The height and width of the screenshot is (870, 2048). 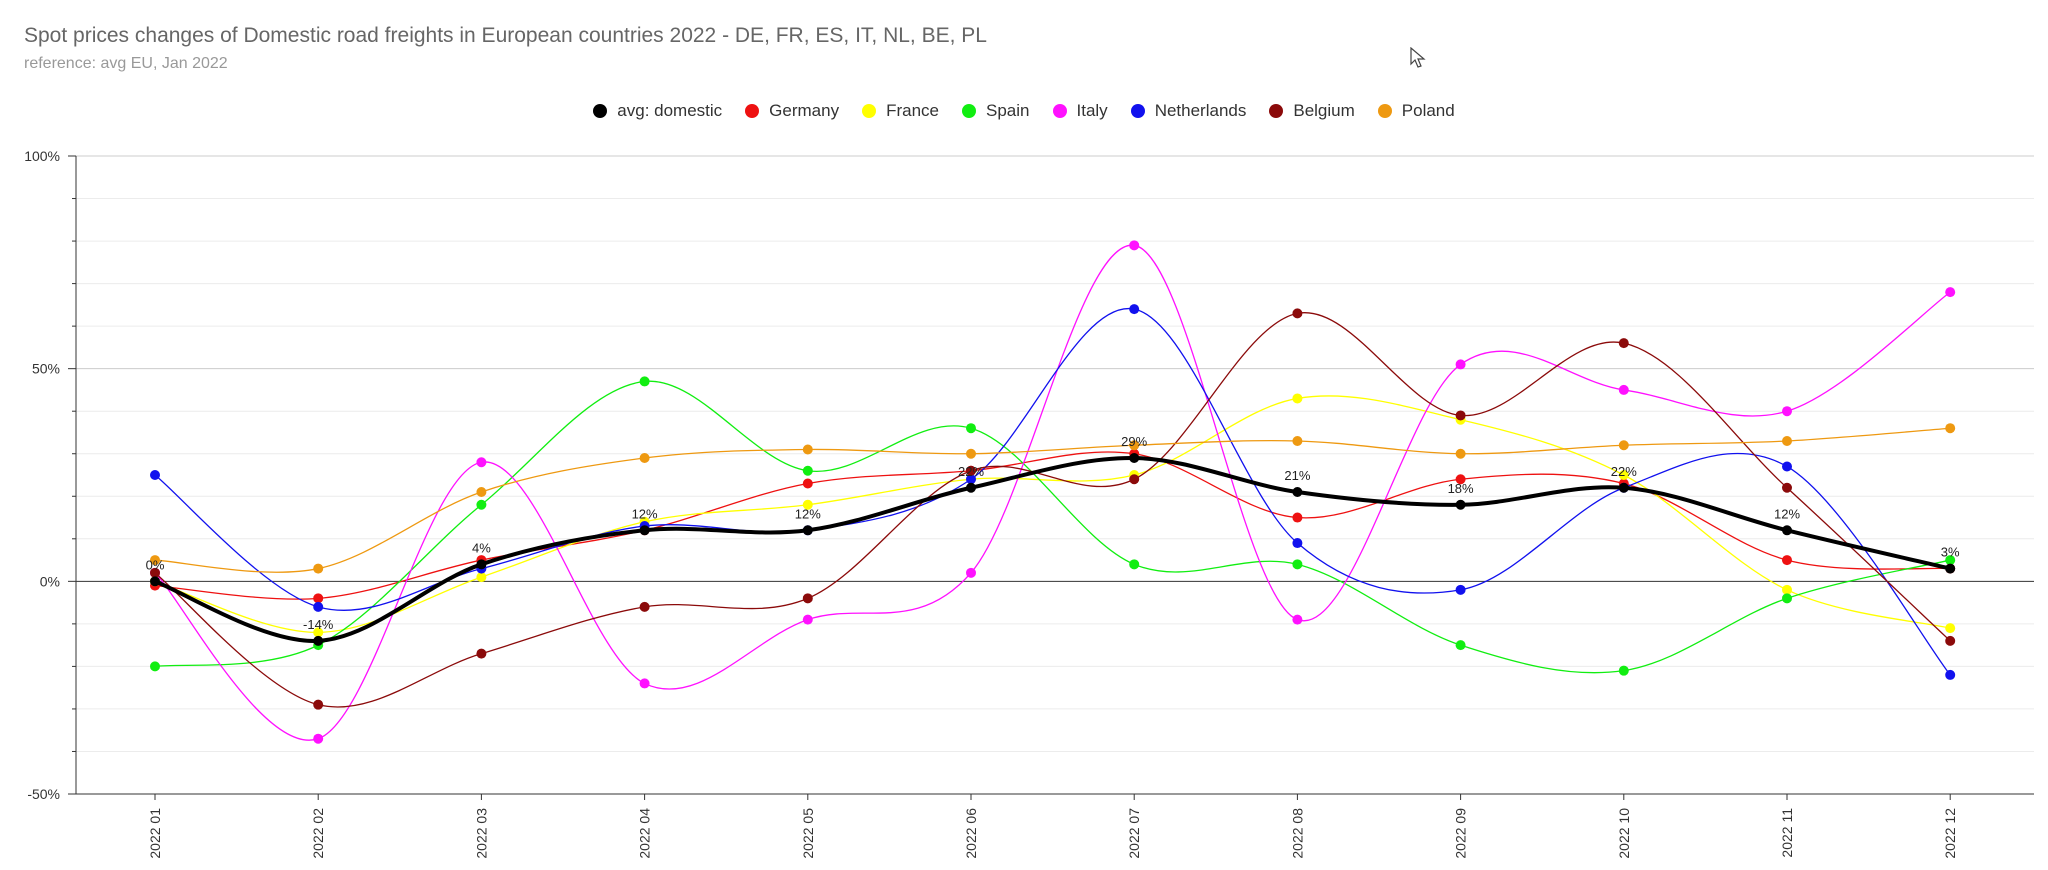 I want to click on legend-label: avg: domestic, so click(x=670, y=110).